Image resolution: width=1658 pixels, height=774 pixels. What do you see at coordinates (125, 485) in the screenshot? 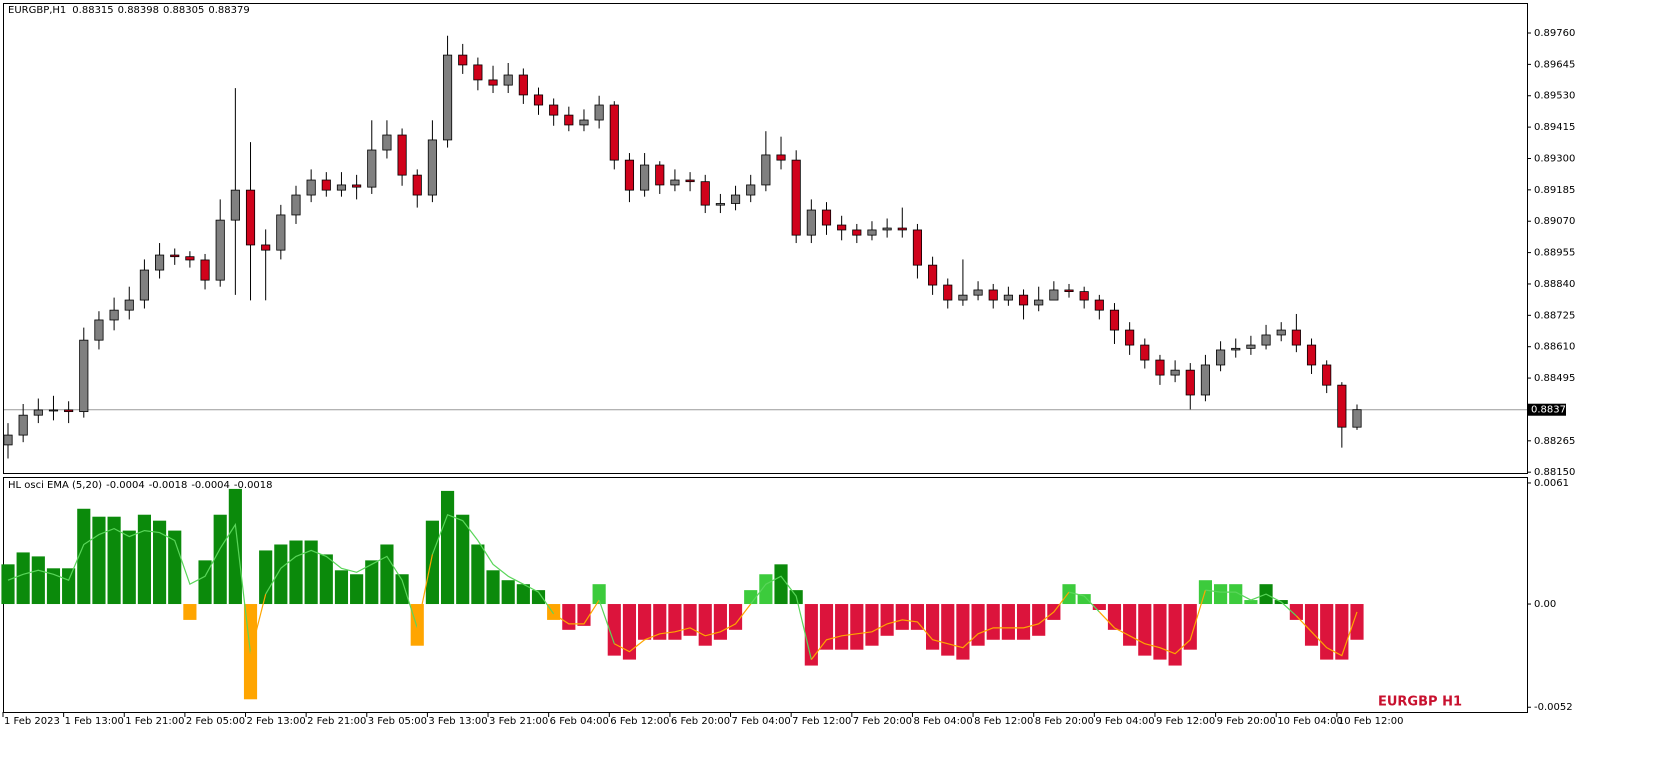
I see `header-value: -0.0004` at bounding box center [125, 485].